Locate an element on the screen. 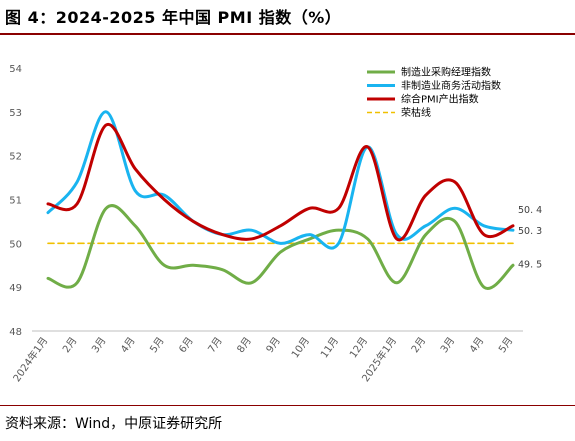 Image resolution: width=575 pixels, height=441 pixels. y-tick-label: 49 is located at coordinates (15, 288).